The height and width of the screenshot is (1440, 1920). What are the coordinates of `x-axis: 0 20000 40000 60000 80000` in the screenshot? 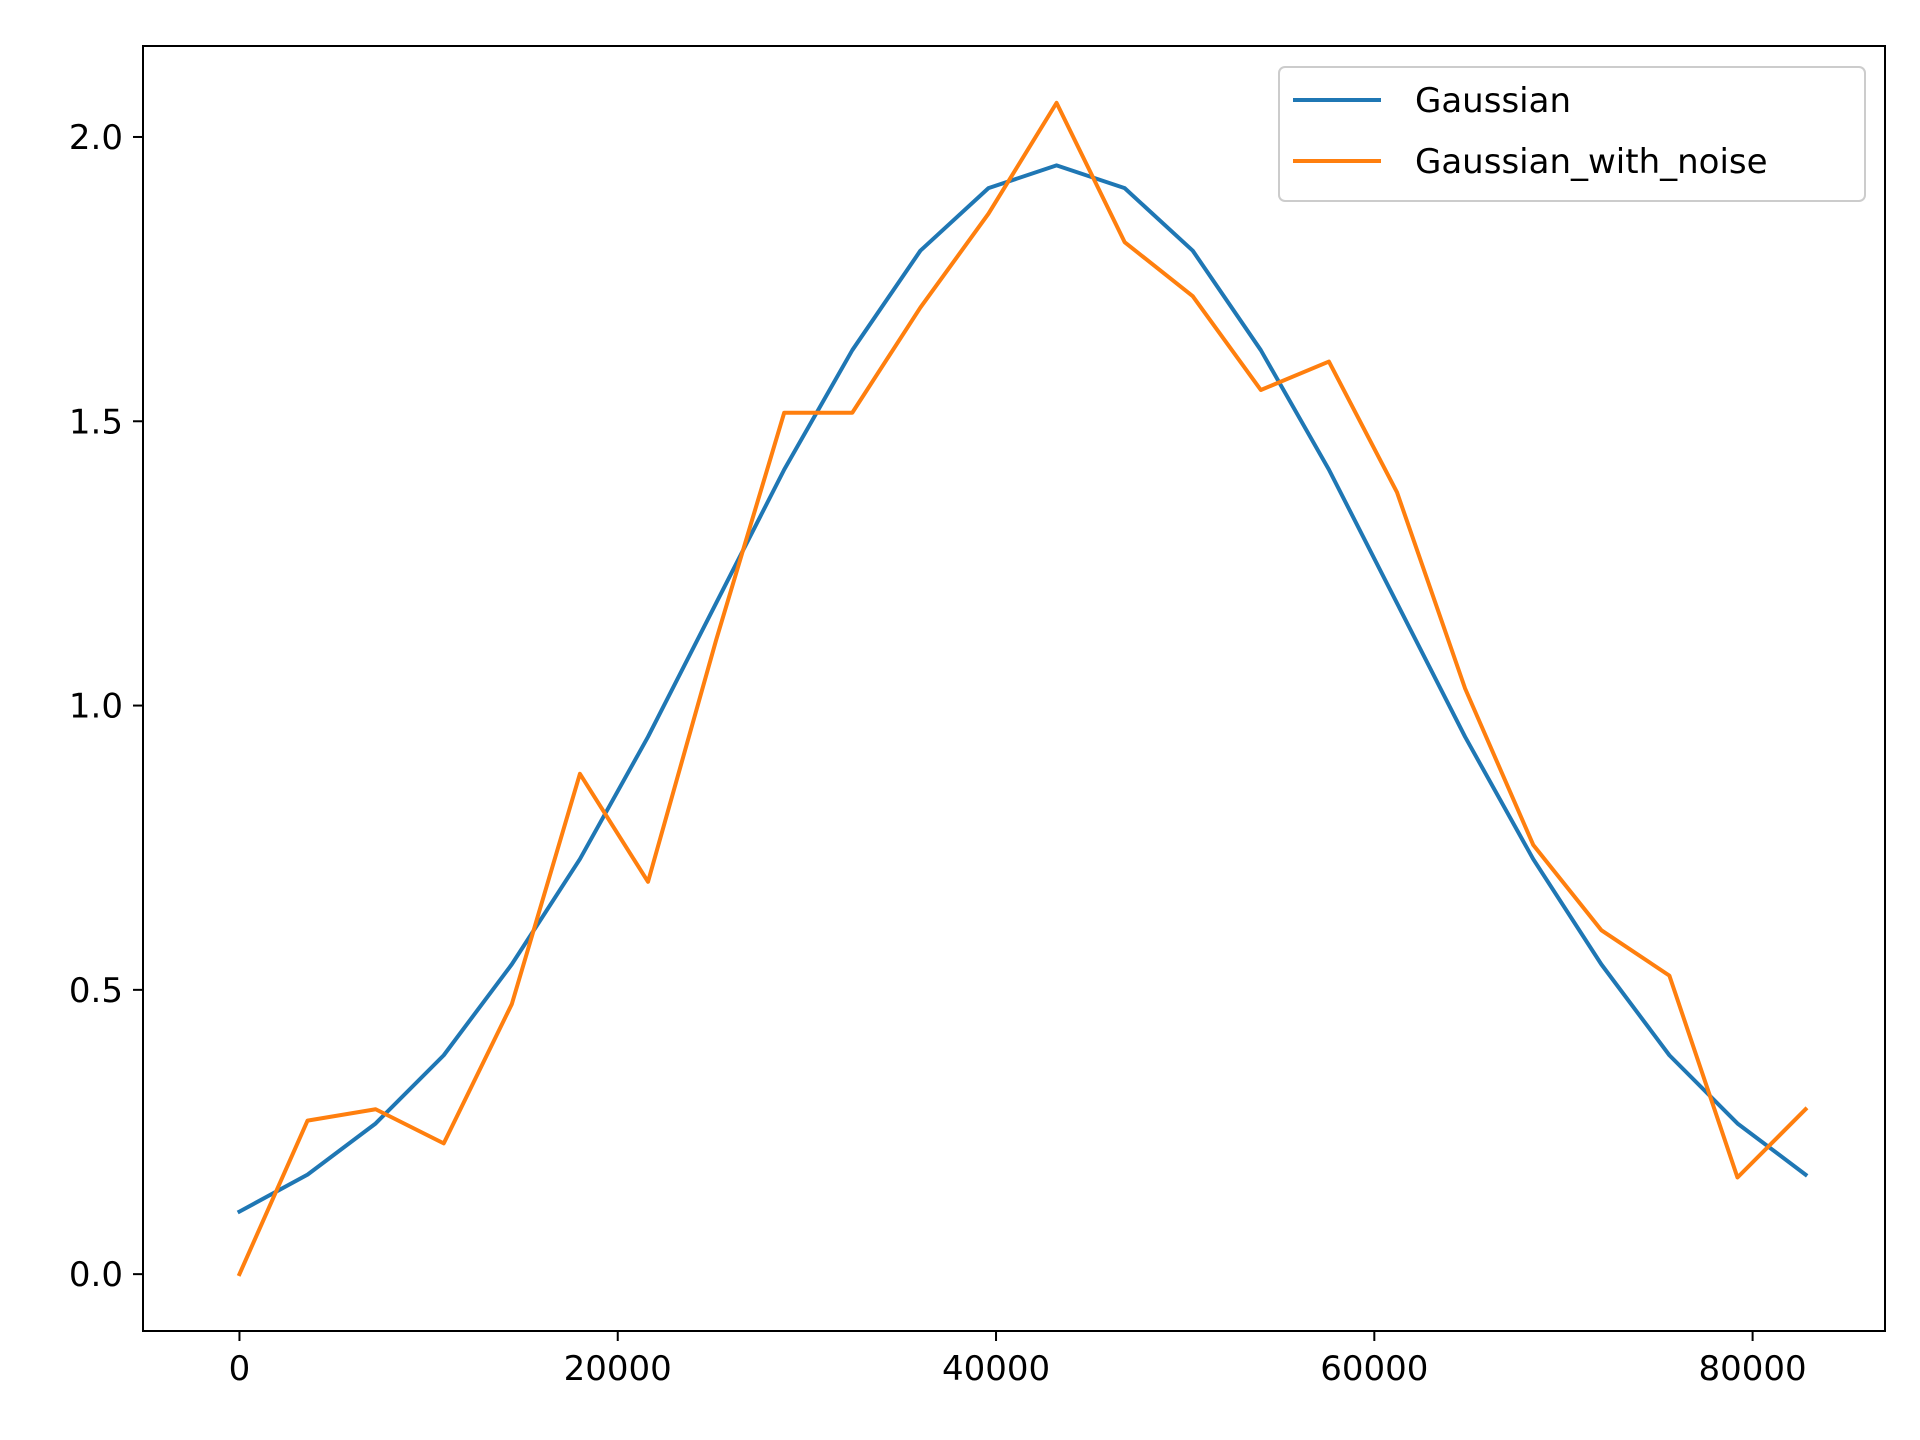 It's located at (1018, 1360).